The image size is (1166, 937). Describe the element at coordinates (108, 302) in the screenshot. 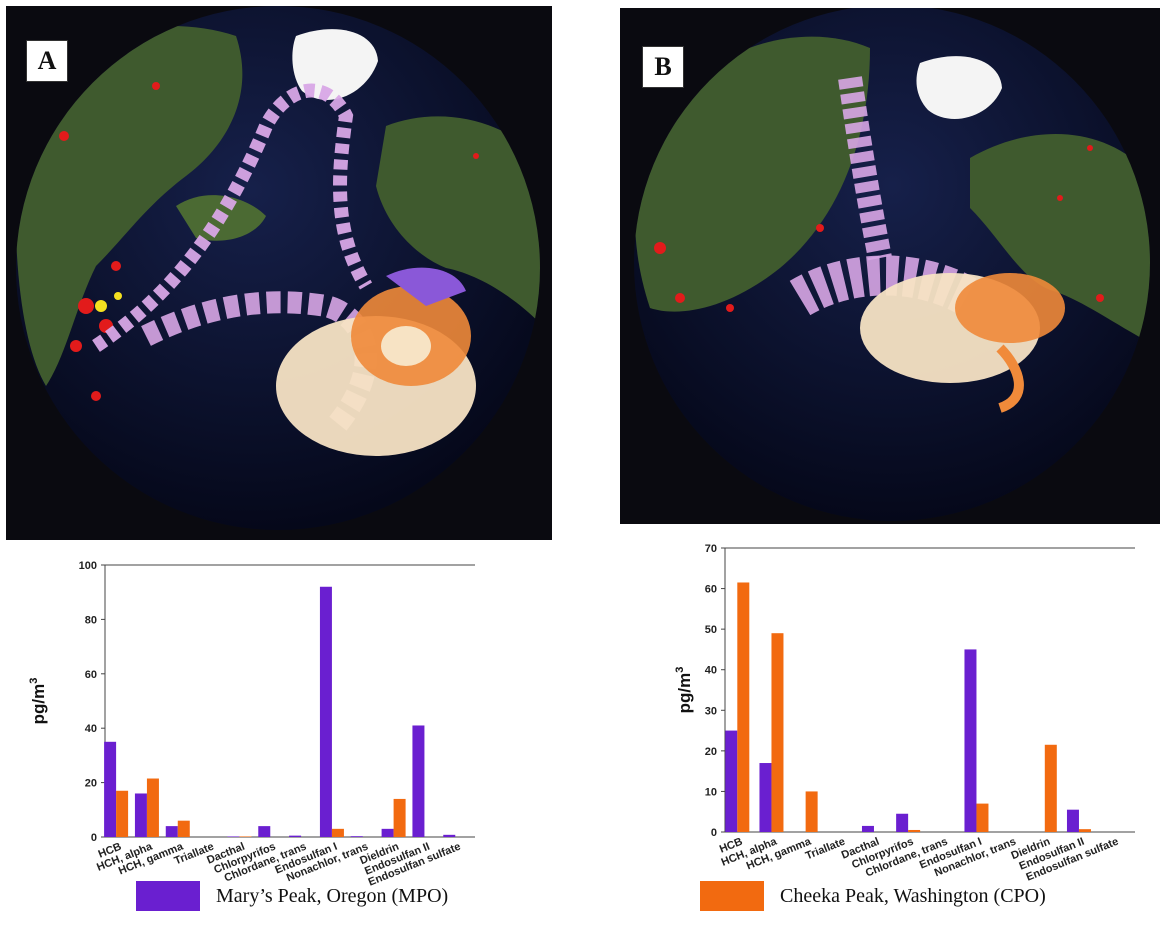

I see `hotspot-points` at that location.